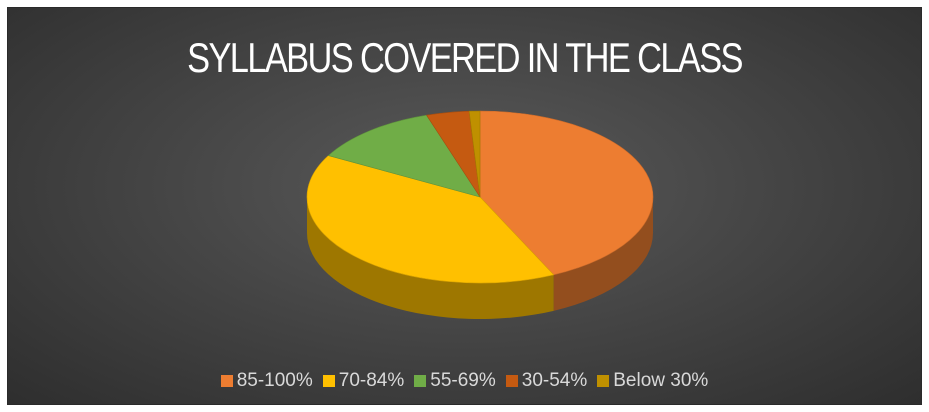 The width and height of the screenshot is (929, 412). I want to click on legend: 85-100% 70-84% 55-69% 30-54% Below 30%, so click(464, 381).